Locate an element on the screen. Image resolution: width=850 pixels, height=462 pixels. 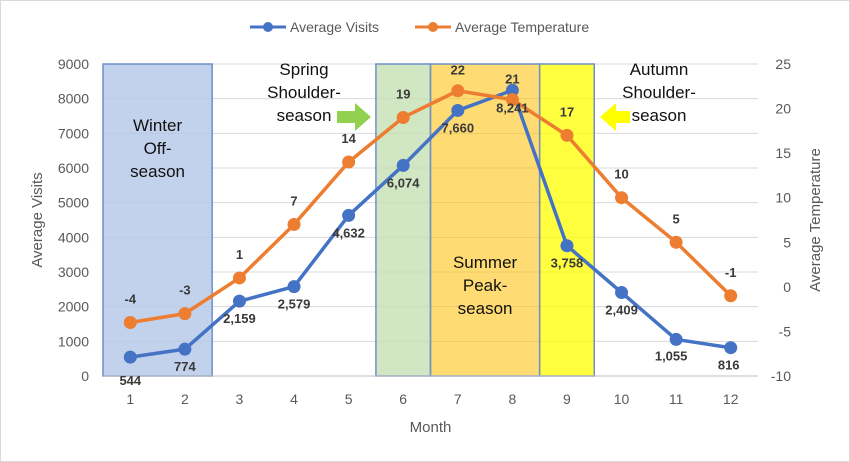
visits-data-label: 544 is located at coordinates (130, 380).